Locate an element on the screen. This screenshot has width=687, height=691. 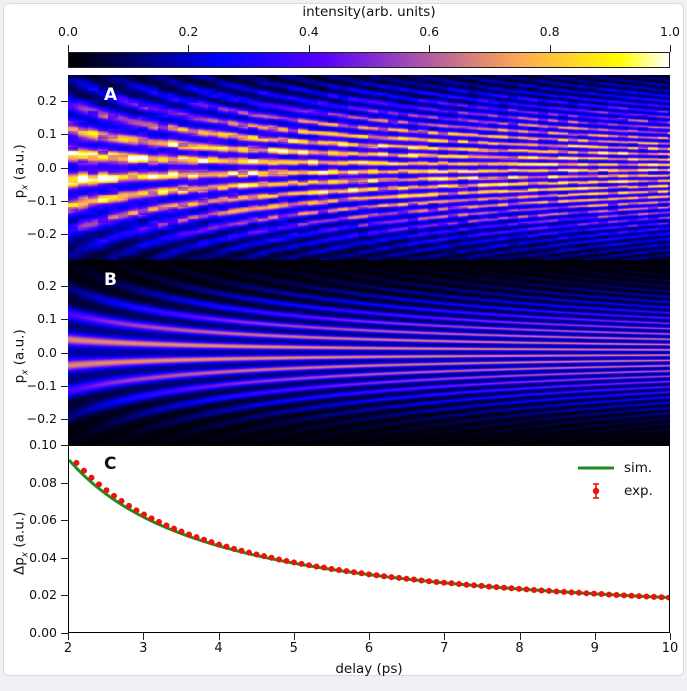
legend-sim-label: sim. is located at coordinates (638, 468).